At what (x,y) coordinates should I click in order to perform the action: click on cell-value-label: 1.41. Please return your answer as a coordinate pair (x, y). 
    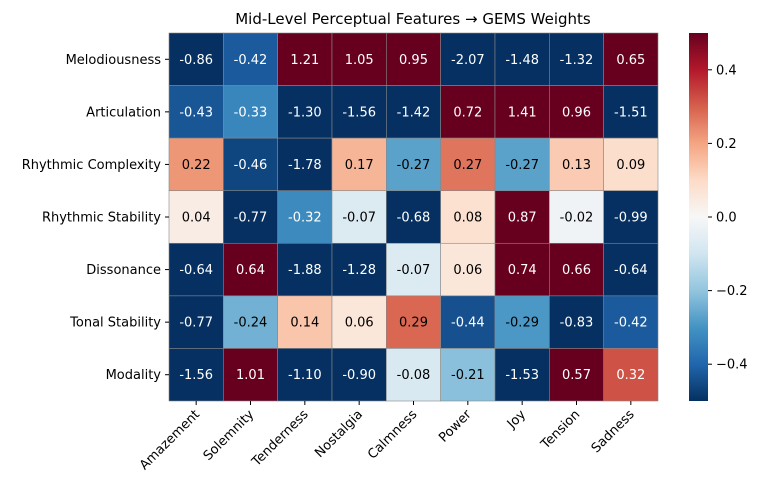
    Looking at the image, I should click on (522, 112).